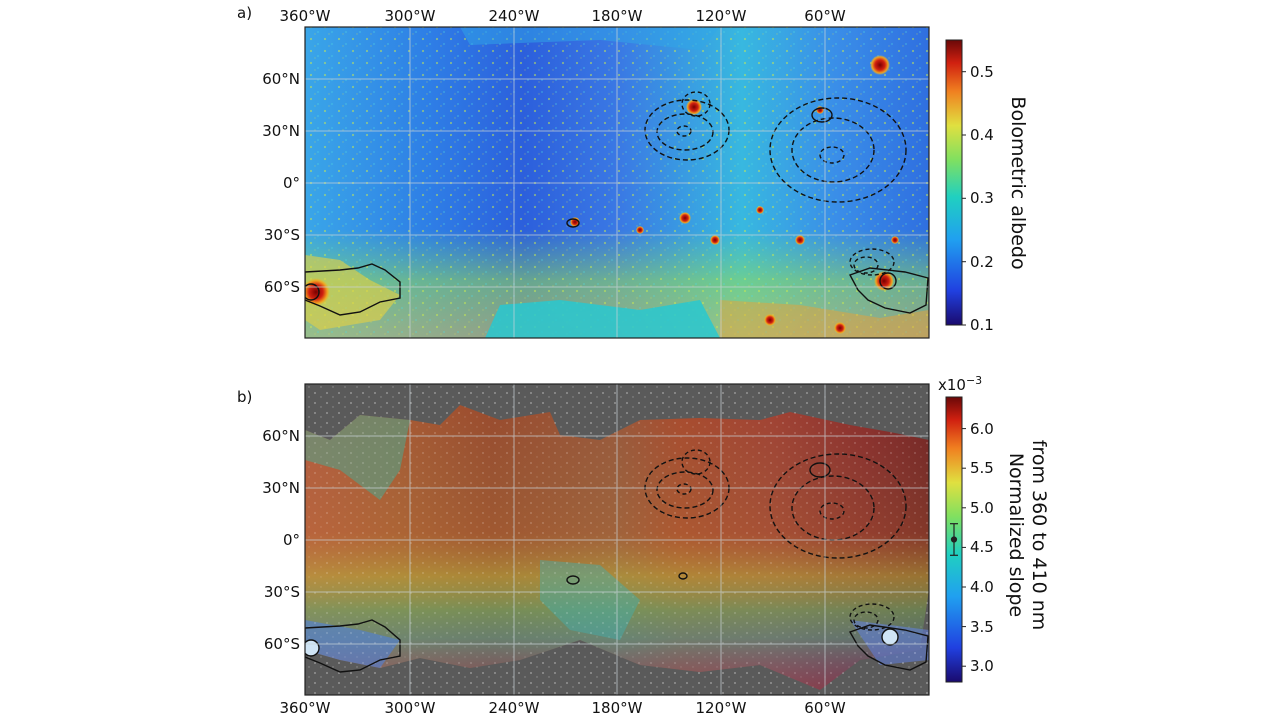 The image size is (1283, 719). What do you see at coordinates (982, 666) in the screenshot?
I see `colorbar-tick: 3.0` at bounding box center [982, 666].